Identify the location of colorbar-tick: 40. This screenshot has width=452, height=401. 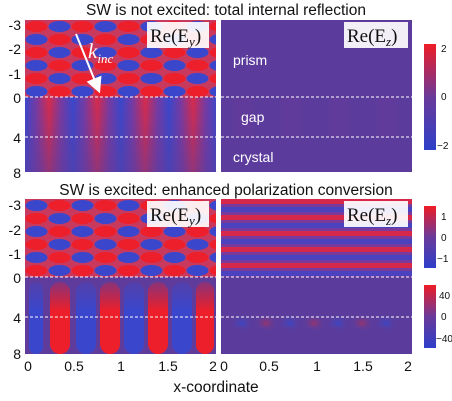
(445, 296).